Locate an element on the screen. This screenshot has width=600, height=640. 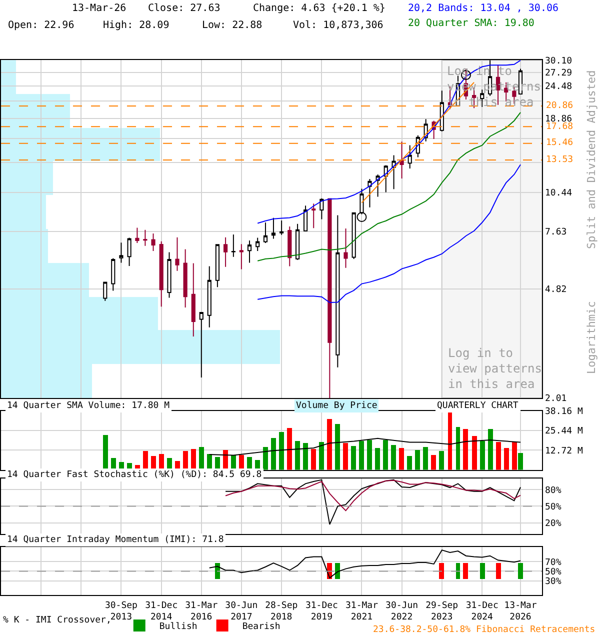
y-tick-label: 70% is located at coordinates (553, 563).